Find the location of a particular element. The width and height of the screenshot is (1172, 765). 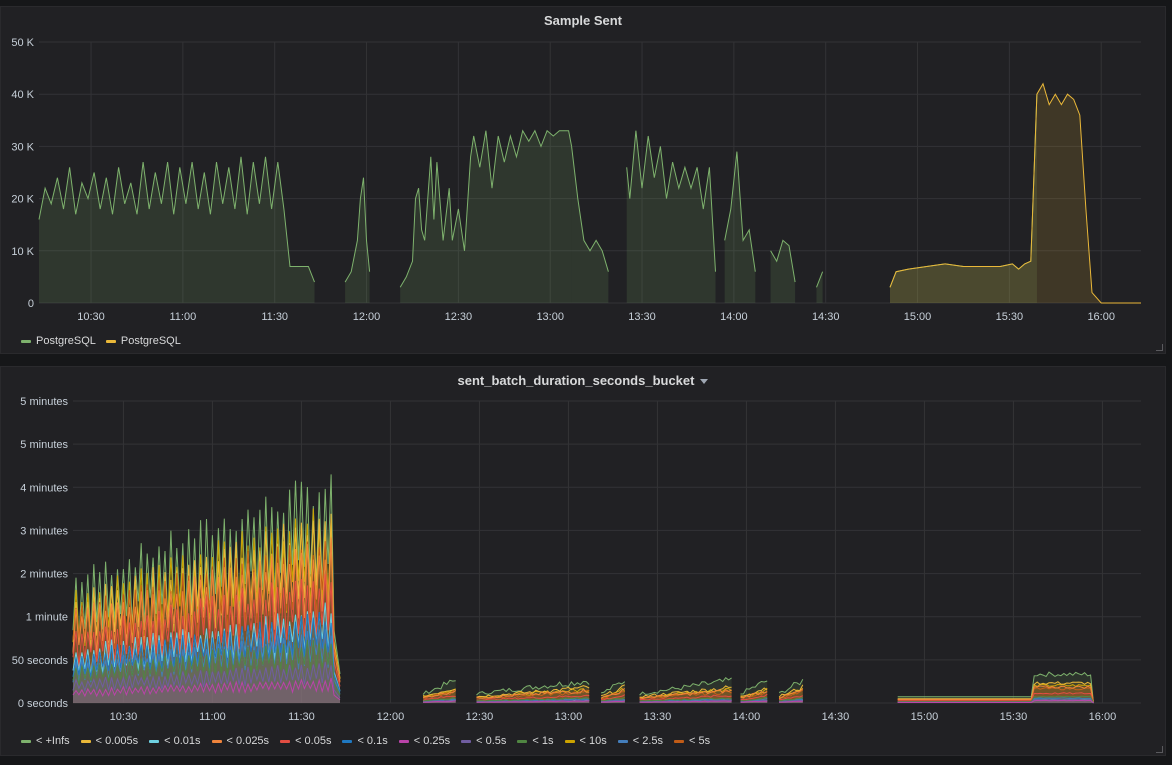

x-tick-label: 12:30 is located at coordinates (459, 317).